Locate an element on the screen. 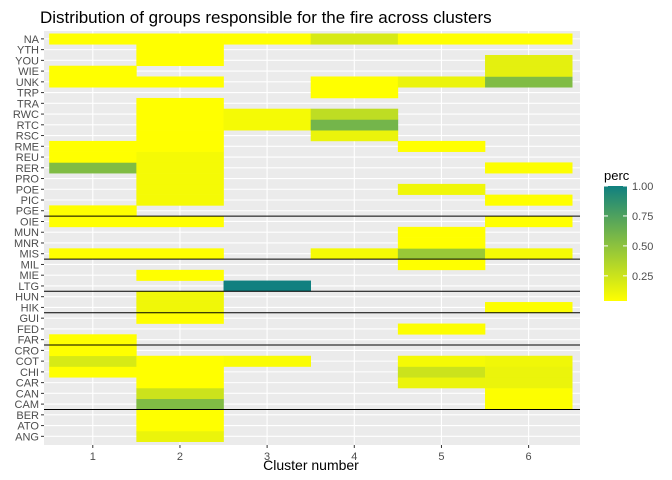 This screenshot has width=672, height=480. legend-title: perc is located at coordinates (617, 175).